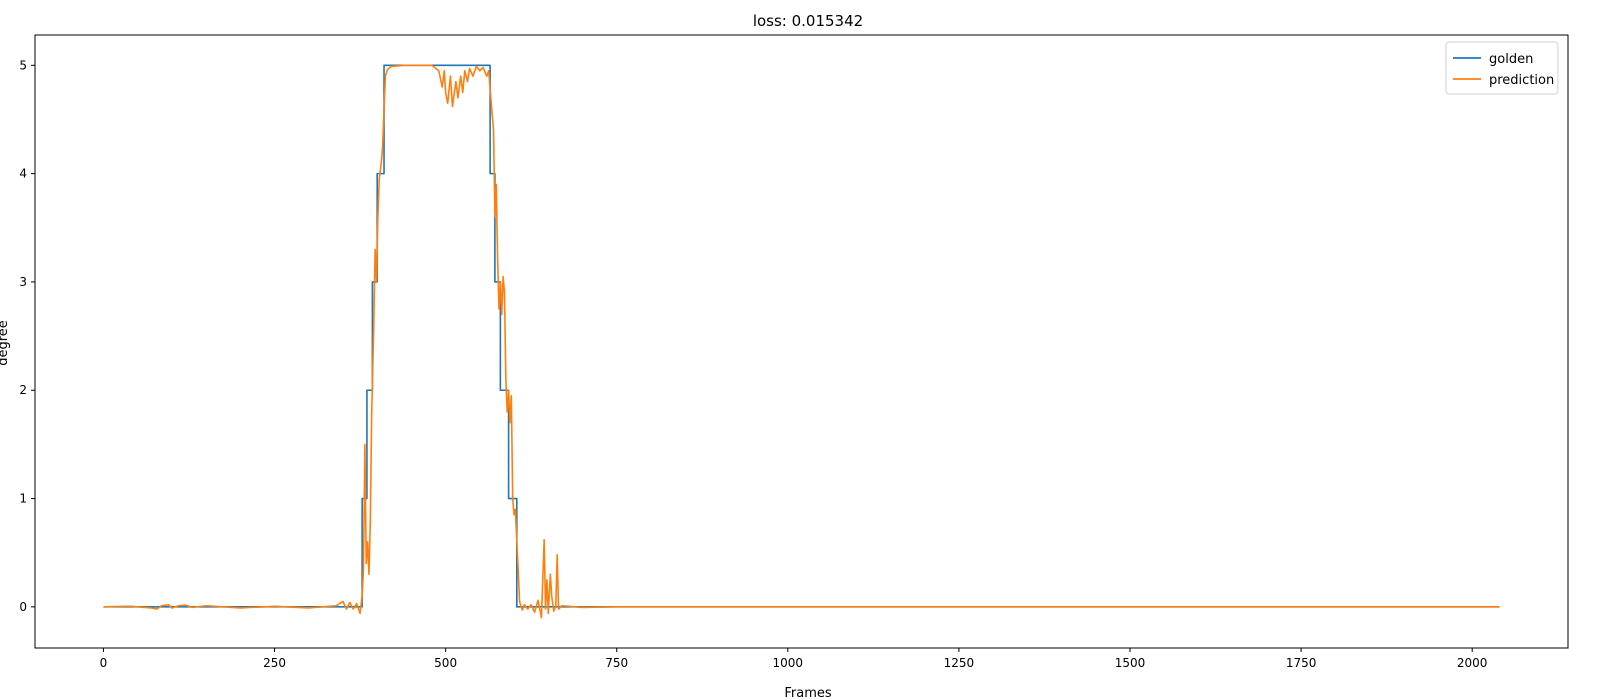 The image size is (1600, 700). I want to click on legend-label-golden: golden, so click(1511, 59).